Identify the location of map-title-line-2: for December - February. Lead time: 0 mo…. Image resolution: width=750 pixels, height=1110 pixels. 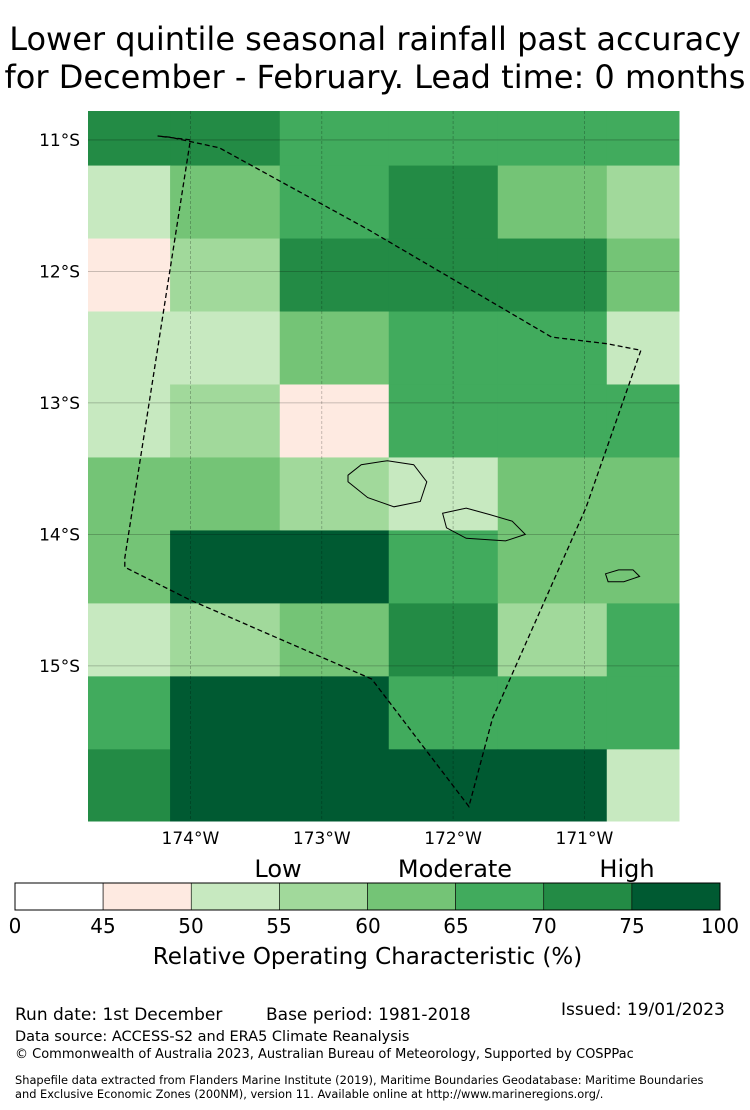
(375, 77).